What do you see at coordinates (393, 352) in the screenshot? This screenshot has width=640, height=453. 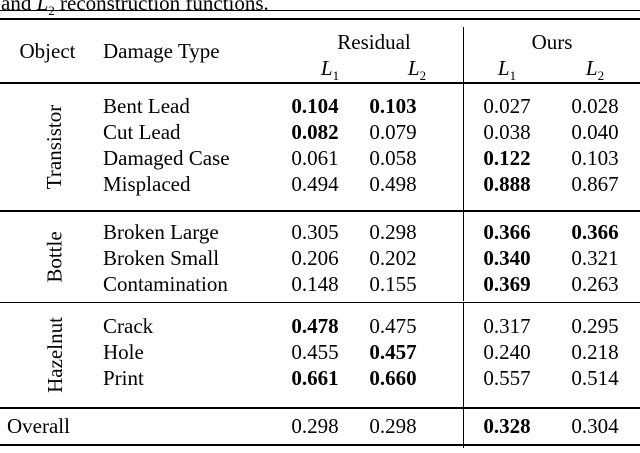 I see `residual-l2-value: 0.457` at bounding box center [393, 352].